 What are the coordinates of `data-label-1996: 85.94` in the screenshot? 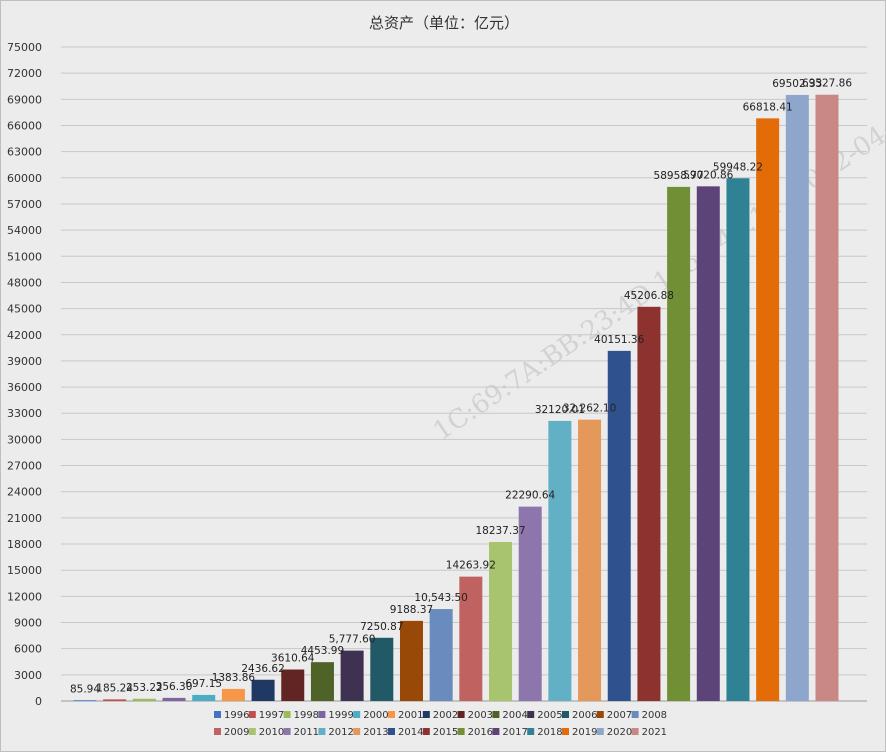 It's located at (85, 689).